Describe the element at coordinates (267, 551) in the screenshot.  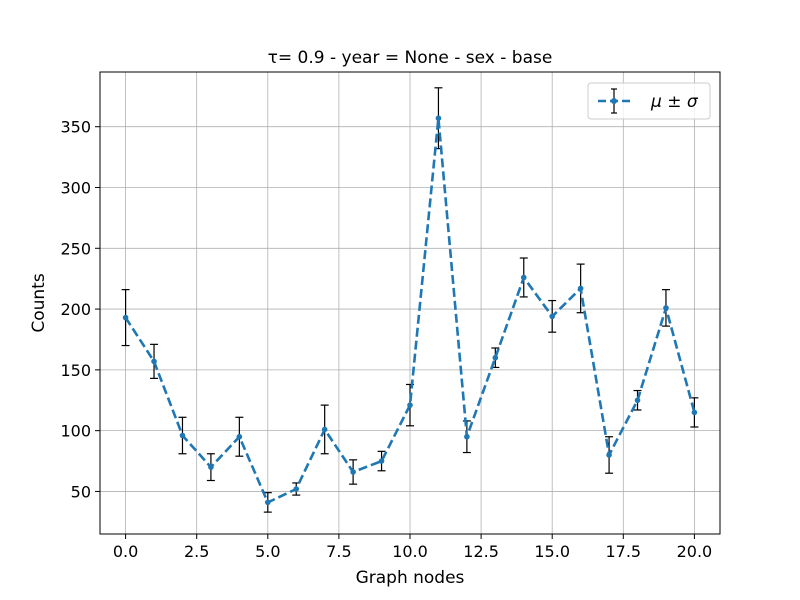
I see `x-tick-label: 5.0` at that location.